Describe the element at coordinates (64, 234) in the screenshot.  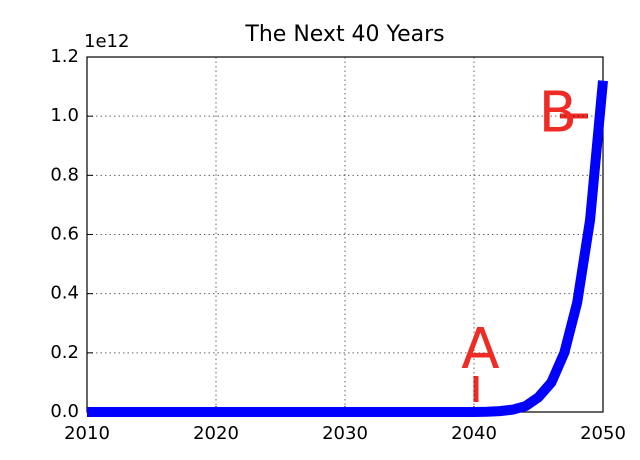
I see `y-tick-label: 0.6` at that location.